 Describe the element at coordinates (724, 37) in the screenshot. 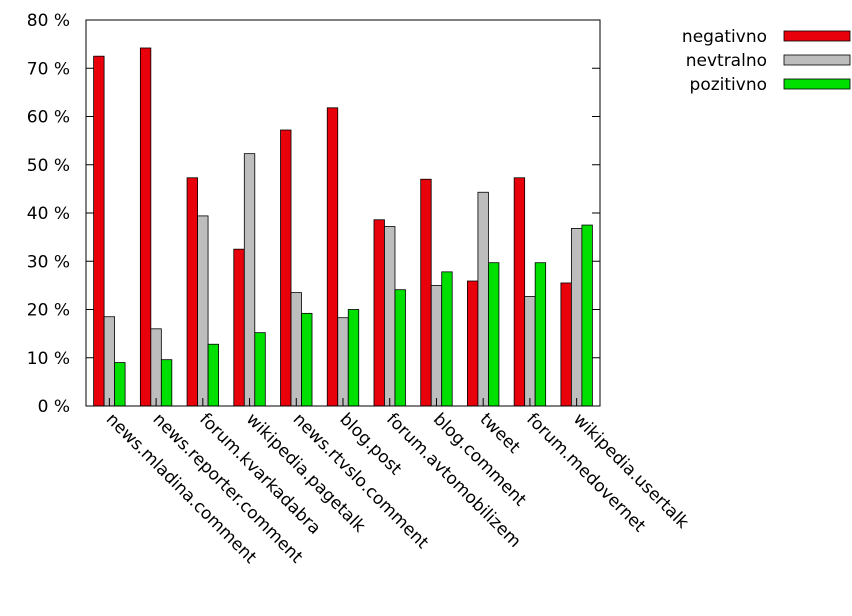

I see `legend-label-negativno: negativno` at that location.